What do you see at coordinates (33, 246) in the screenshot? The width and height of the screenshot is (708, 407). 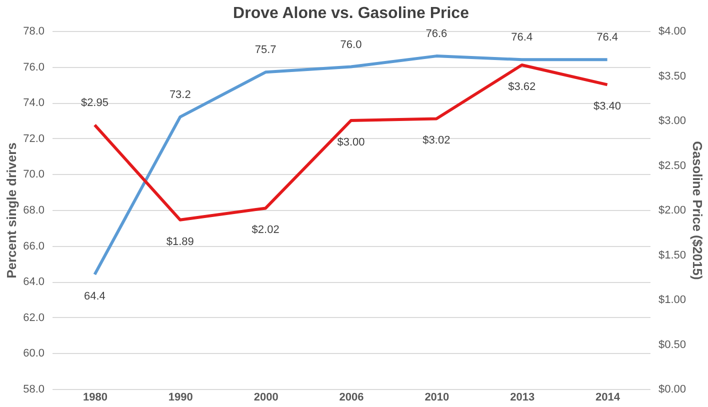 I see `y-tick-label: 66.0` at bounding box center [33, 246].